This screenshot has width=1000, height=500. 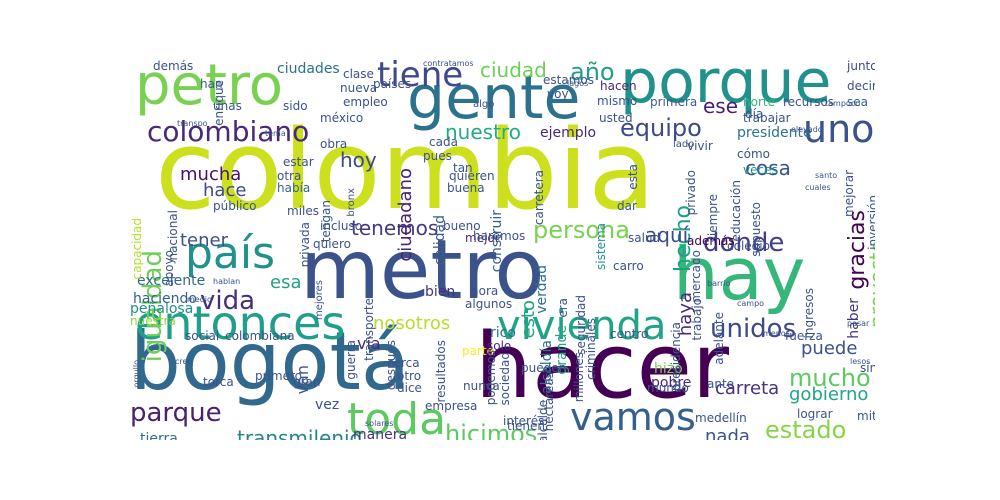 What do you see at coordinates (776, 333) in the screenshot?
I see `word-menos: menos` at bounding box center [776, 333].